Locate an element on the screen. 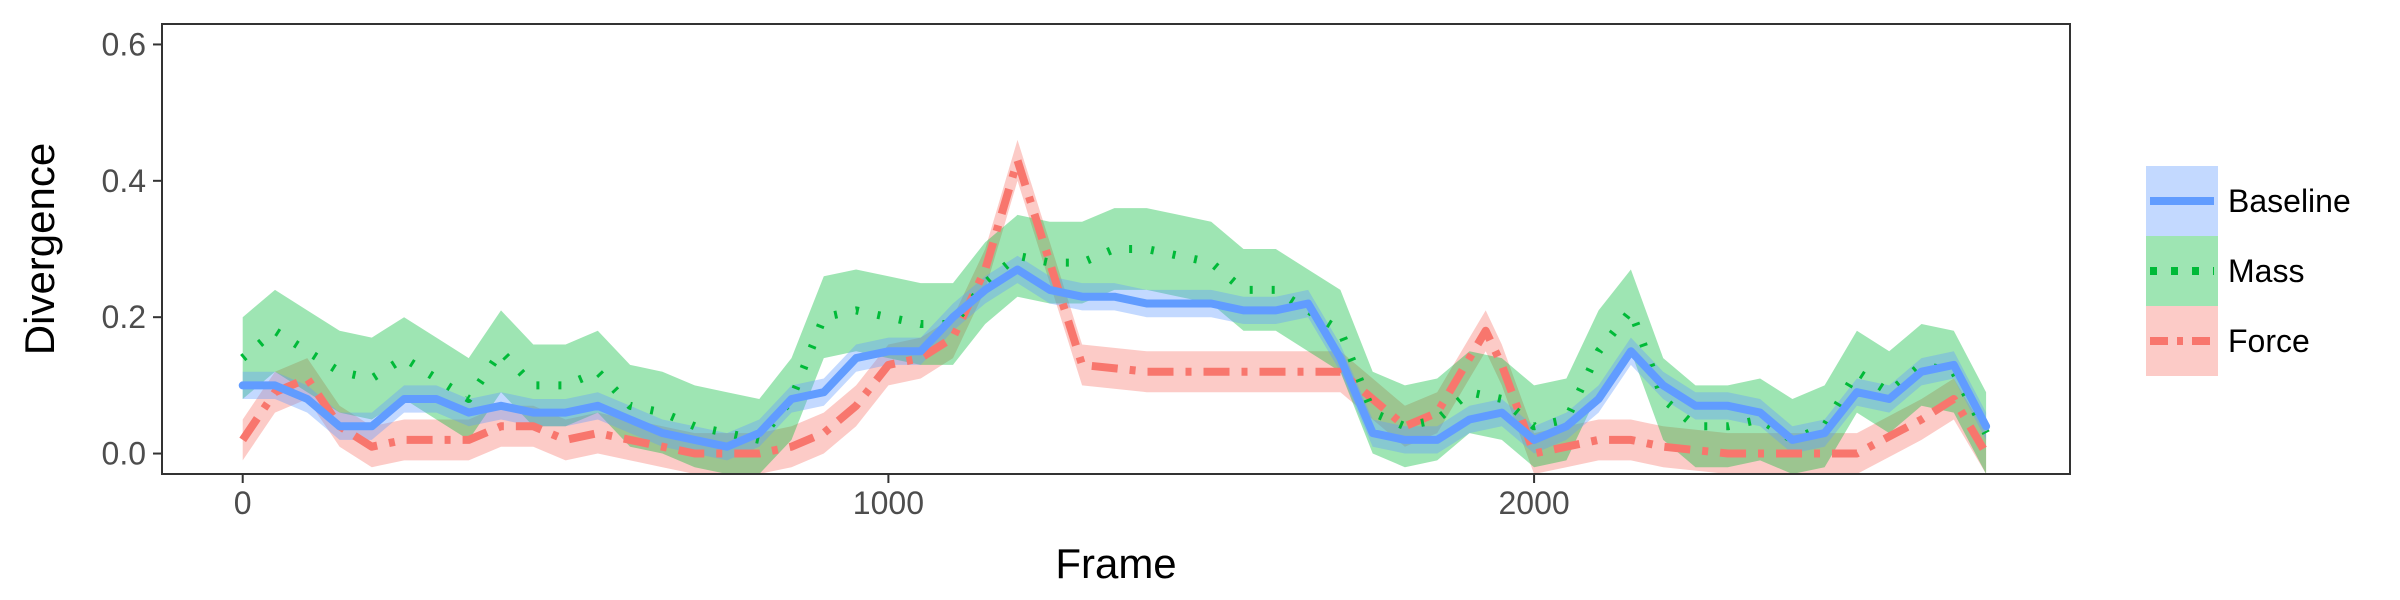  x-tick-label: 2000 is located at coordinates (1533, 503).